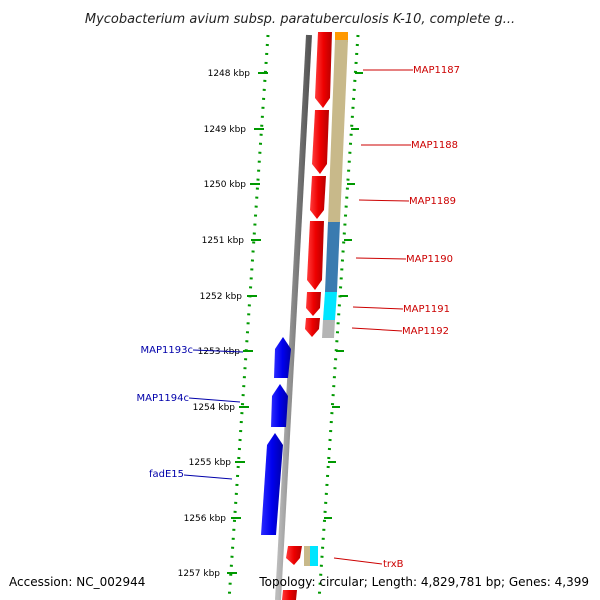 The image size is (600, 600). I want to click on reverse-label-group: MAP1193c MAP1194c fadE15, so click(190, 412).